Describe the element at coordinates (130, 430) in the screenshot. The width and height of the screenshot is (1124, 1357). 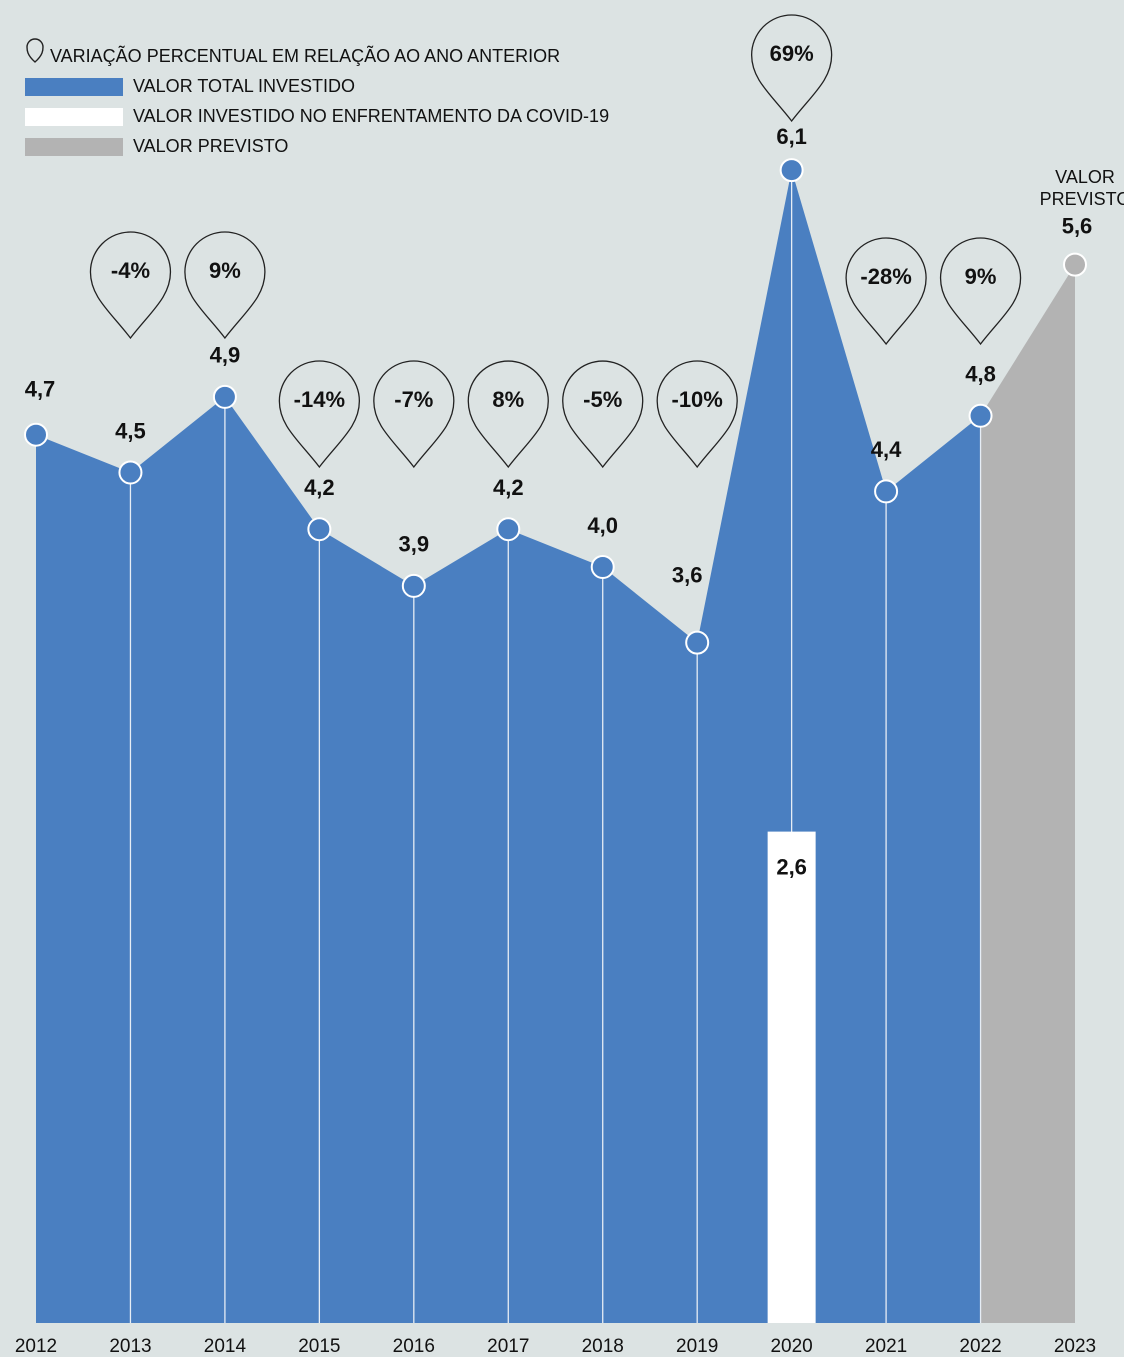
I see `value-label: 4,5` at that location.